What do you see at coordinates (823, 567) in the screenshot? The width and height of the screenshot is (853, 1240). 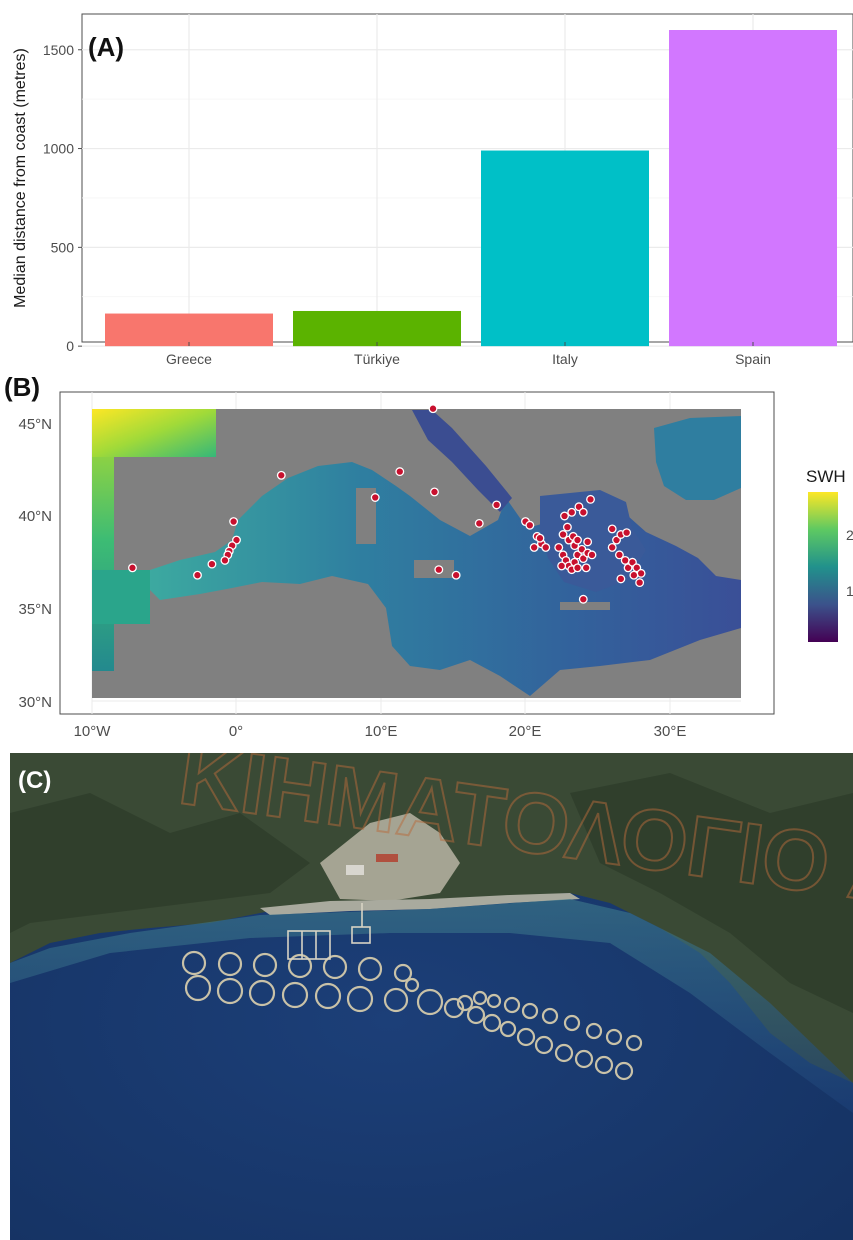 I see `colorbar` at bounding box center [823, 567].